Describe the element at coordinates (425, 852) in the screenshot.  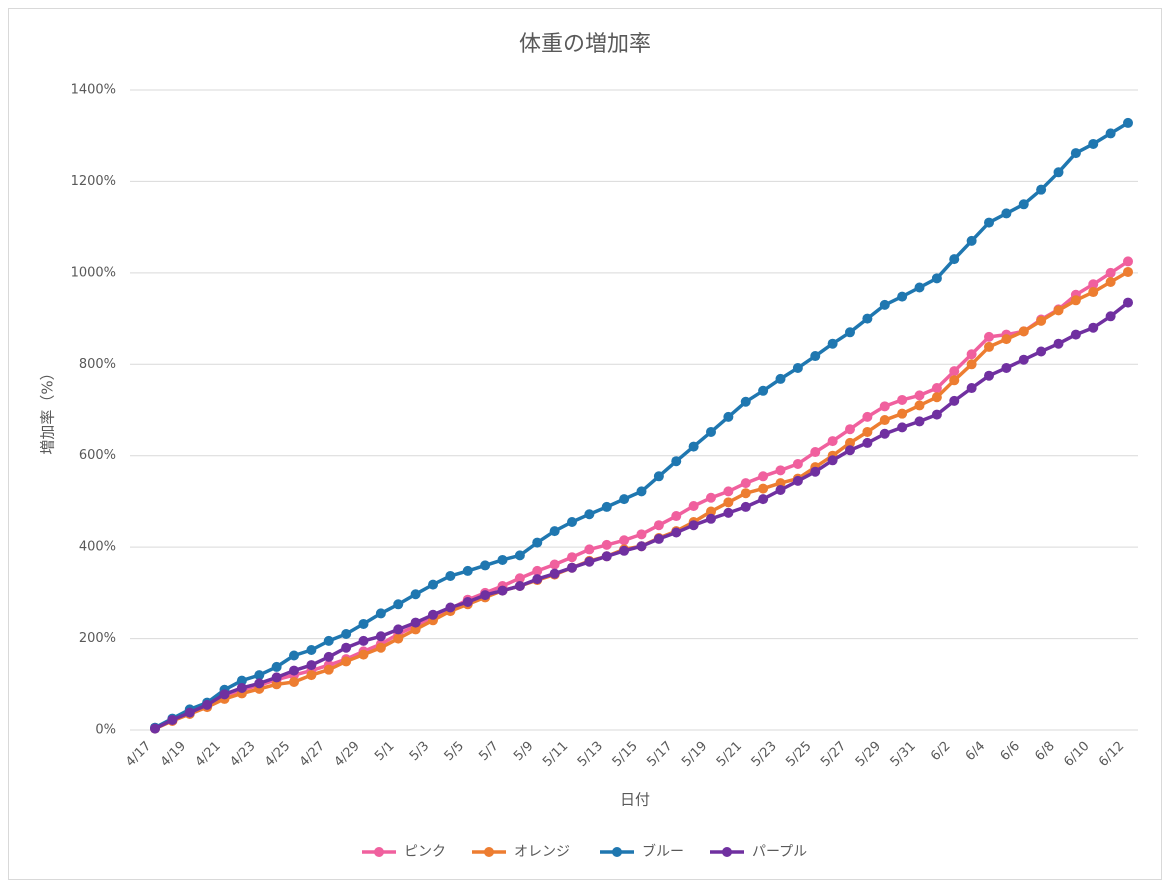
I see `legend-label: ピンク` at that location.